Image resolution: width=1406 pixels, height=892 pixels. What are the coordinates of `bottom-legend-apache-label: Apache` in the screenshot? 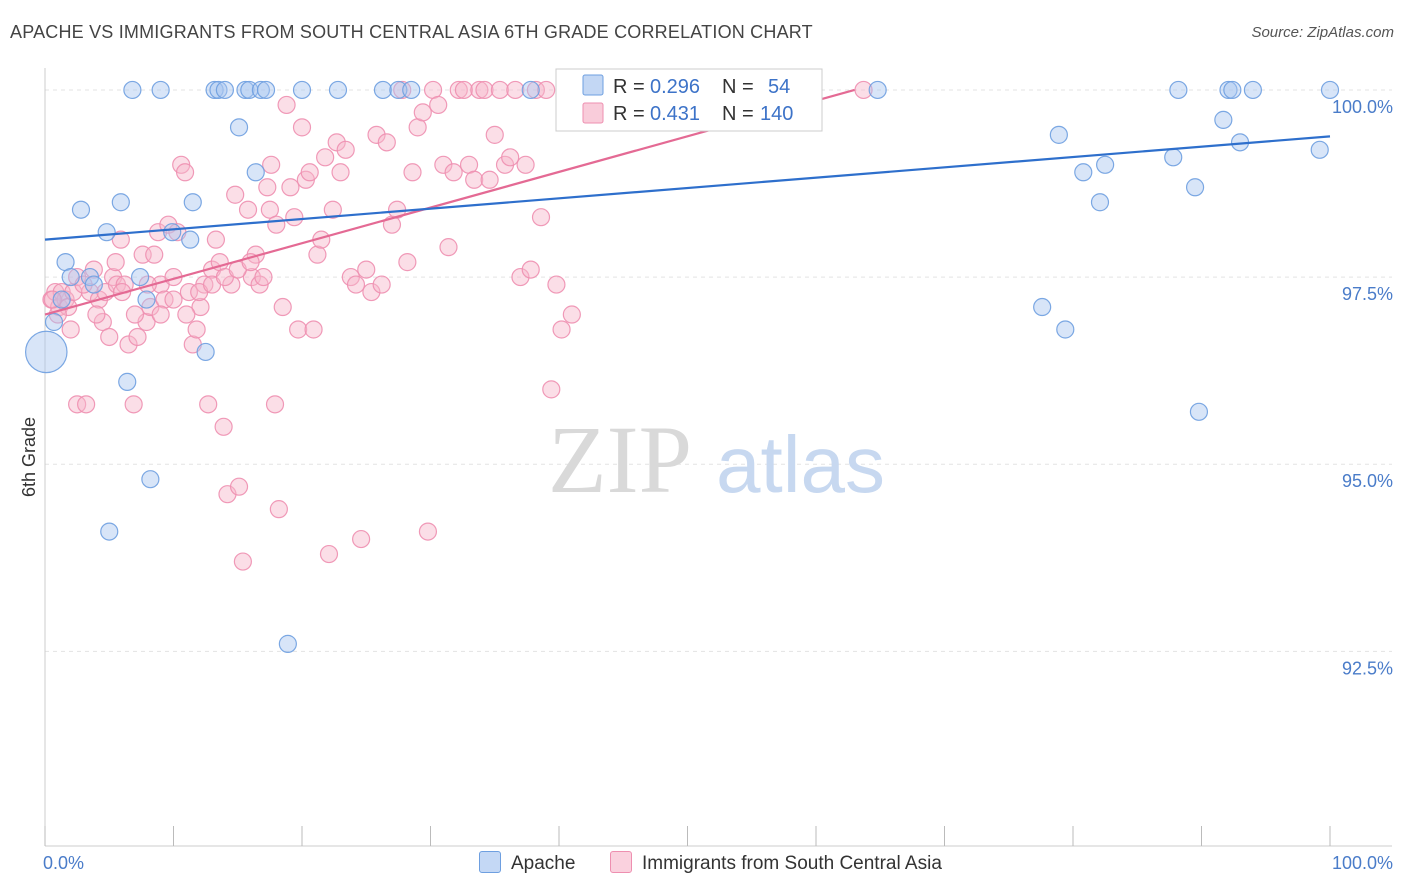 It's located at (543, 863).